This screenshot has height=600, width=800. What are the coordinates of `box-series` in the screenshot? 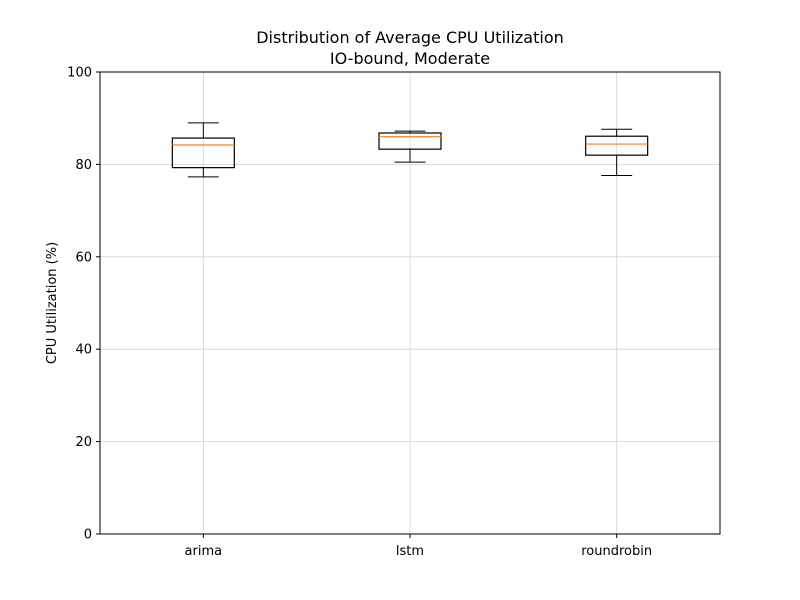 It's located at (410, 150).